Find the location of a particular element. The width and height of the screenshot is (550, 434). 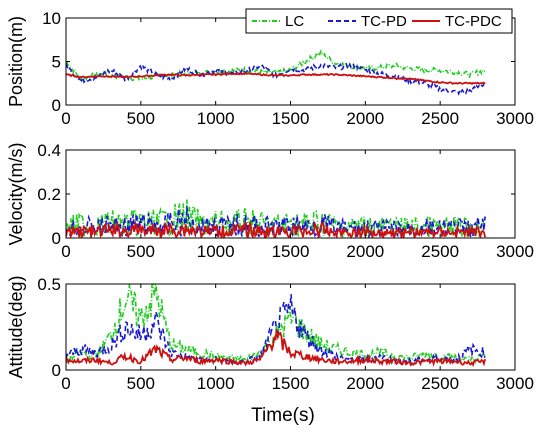

legend-label-lc: LC is located at coordinates (294, 21).